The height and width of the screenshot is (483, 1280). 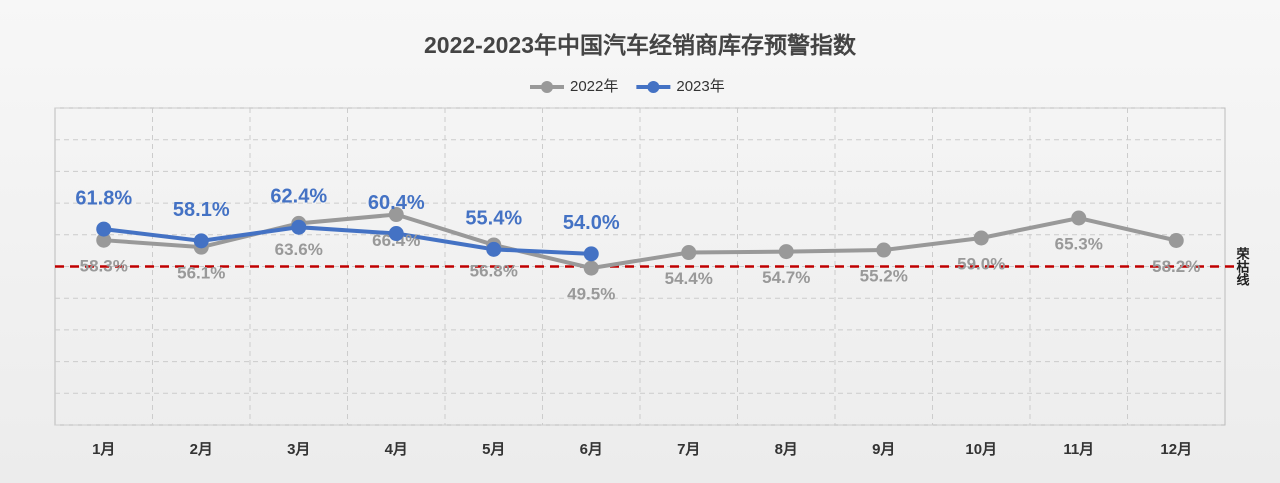 I want to click on x-tick-label: 6月, so click(x=591, y=449).